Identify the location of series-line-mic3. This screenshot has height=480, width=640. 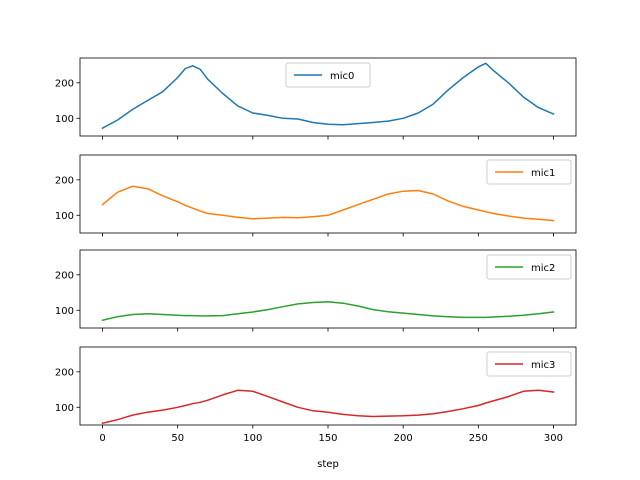
(328, 407).